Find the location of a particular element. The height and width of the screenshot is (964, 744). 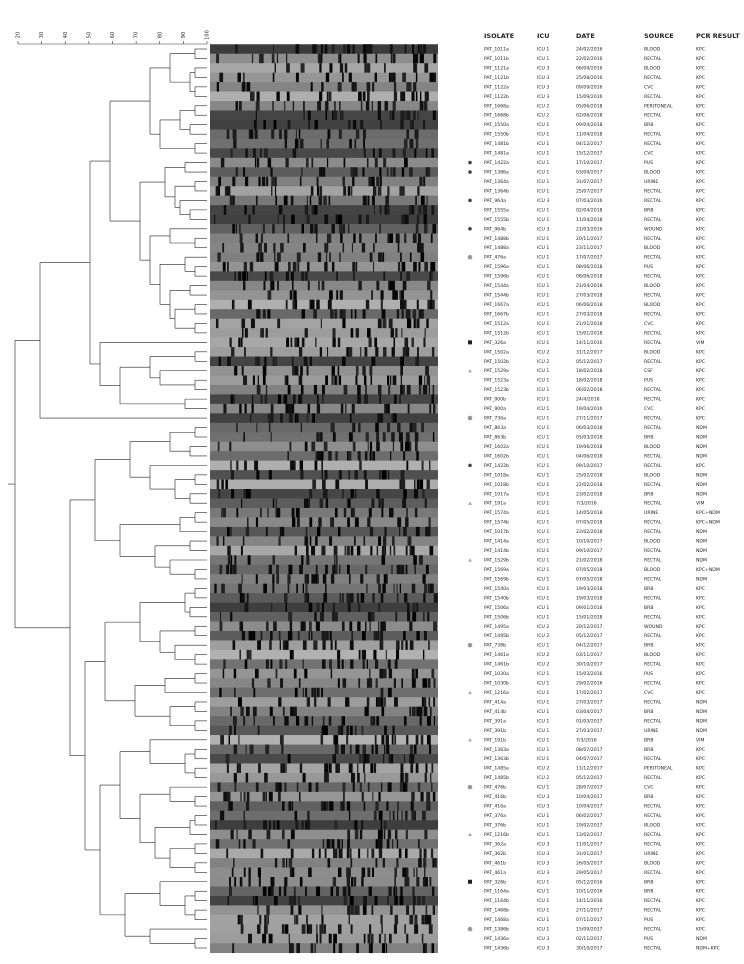

table-cell: PAT_1164a is located at coordinates (496, 892).